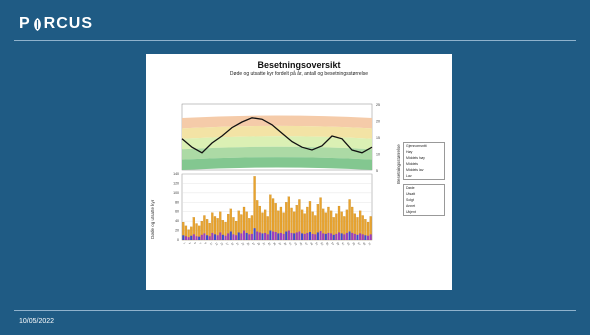  Describe the element at coordinates (295, 310) in the screenshot. I see `footer-divider` at that location.